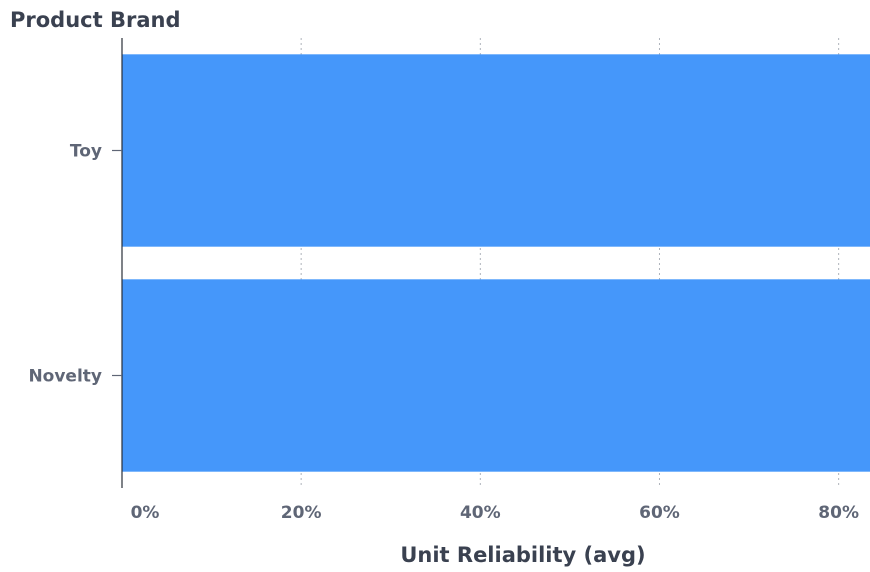  Describe the element at coordinates (522, 555) in the screenshot. I see `x-axis-title: Unit Reliability (avg)` at that location.